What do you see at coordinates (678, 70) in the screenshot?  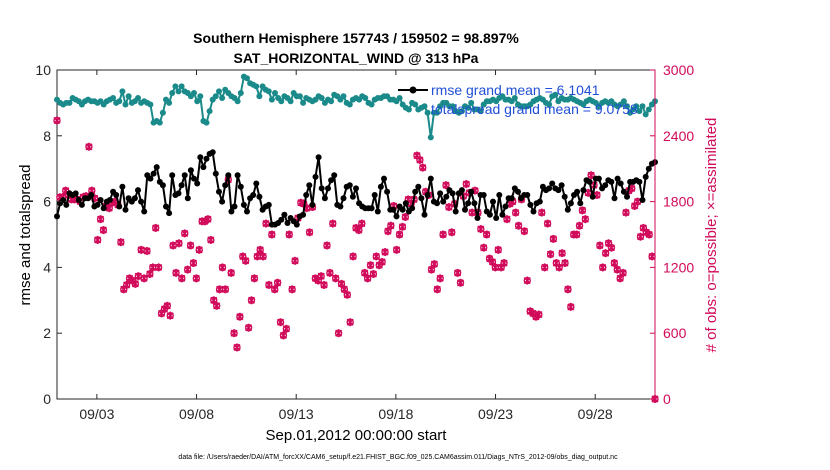 I see `right-tick-label: 3000` at bounding box center [678, 70].